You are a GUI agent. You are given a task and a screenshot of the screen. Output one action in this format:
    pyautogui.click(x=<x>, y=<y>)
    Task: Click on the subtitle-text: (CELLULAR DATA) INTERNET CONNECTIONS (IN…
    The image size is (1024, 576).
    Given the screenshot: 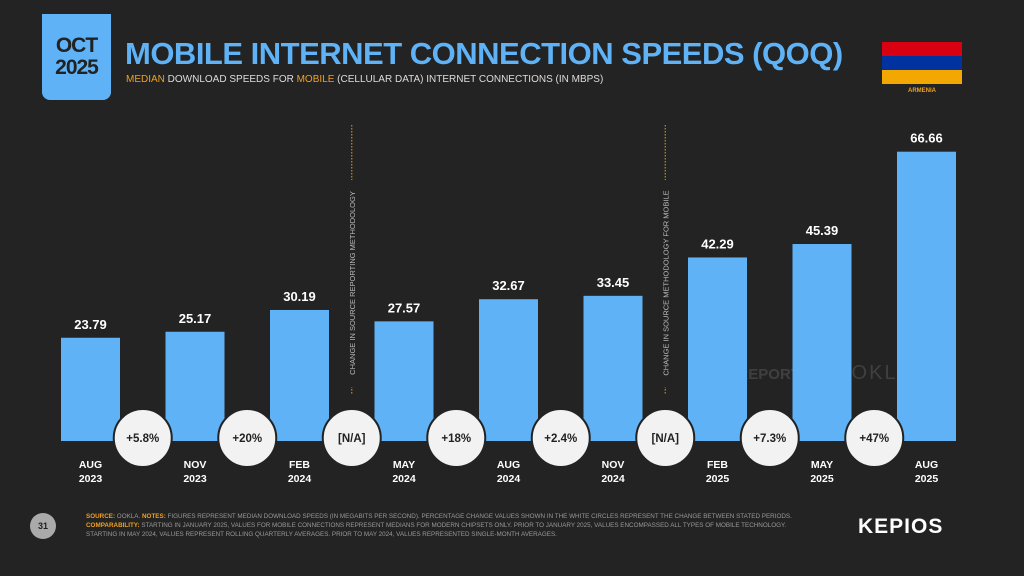 What is the action you would take?
    pyautogui.click(x=469, y=79)
    